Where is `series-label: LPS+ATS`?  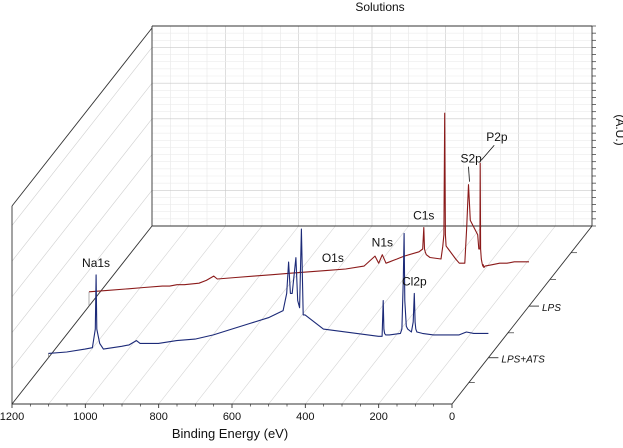
series-label: LPS+ATS is located at coordinates (523, 360).